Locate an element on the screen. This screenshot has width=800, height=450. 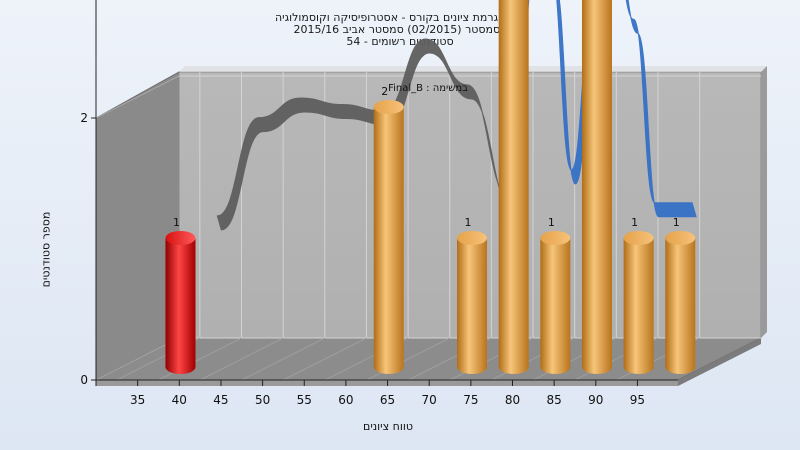
task-title: במשימה : Final_B is located at coordinates (428, 88).